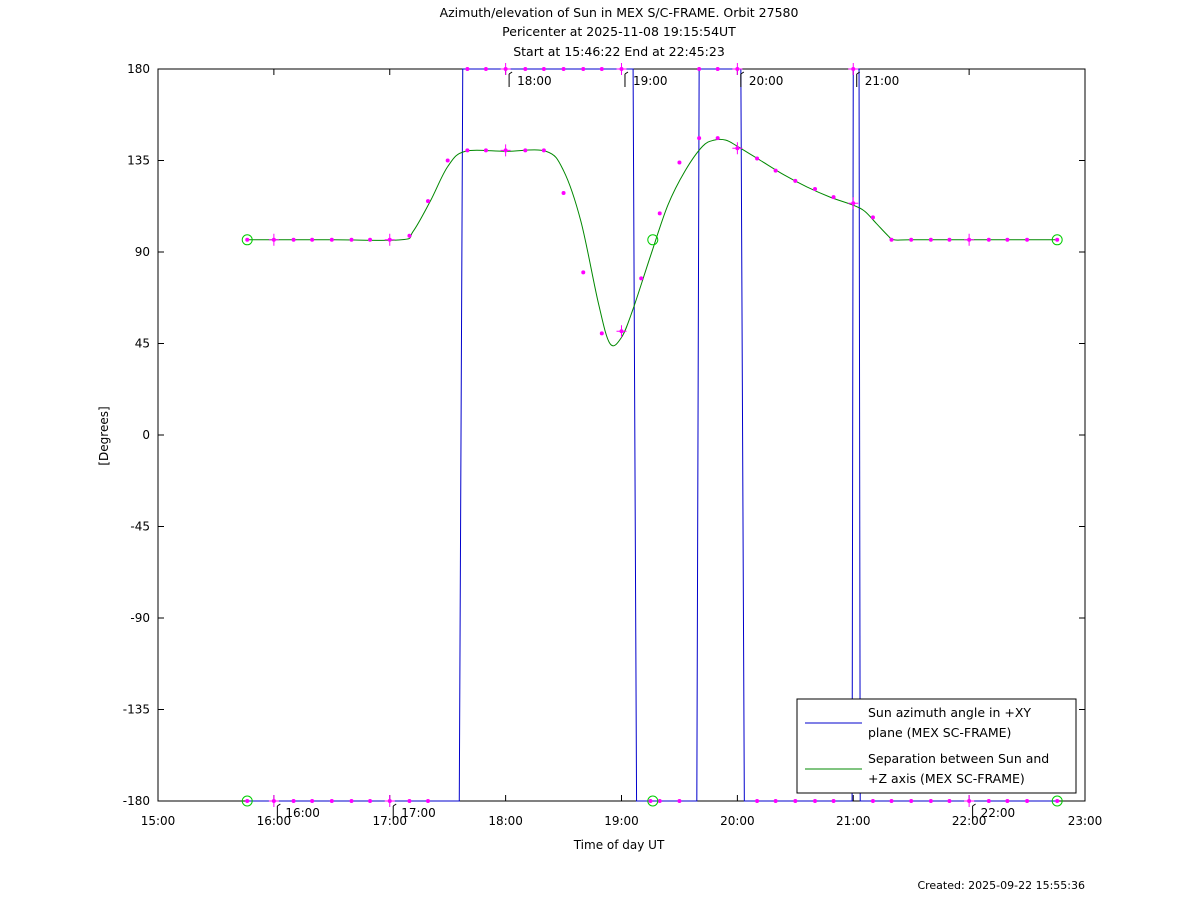 This screenshot has height=901, width=1200. What do you see at coordinates (302, 813) in the screenshot?
I see `hour-marker-label: 16:00` at bounding box center [302, 813].